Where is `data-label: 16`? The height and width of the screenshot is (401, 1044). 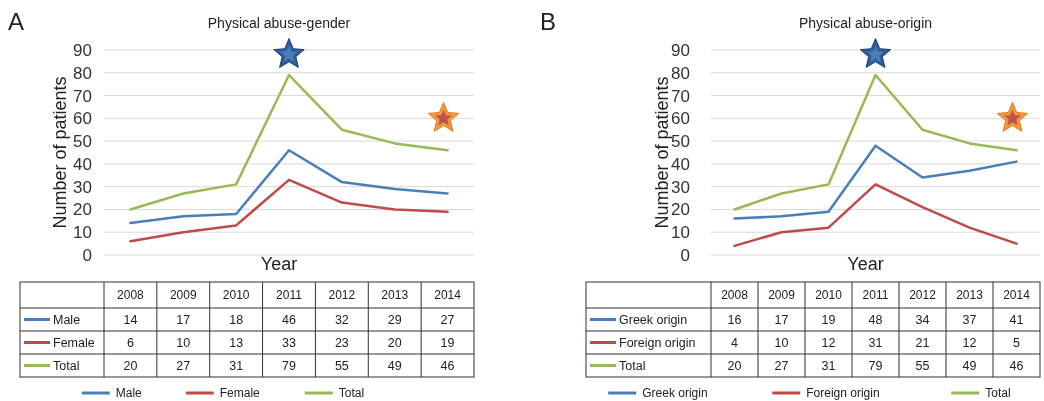
data-label: 16 is located at coordinates (734, 319).